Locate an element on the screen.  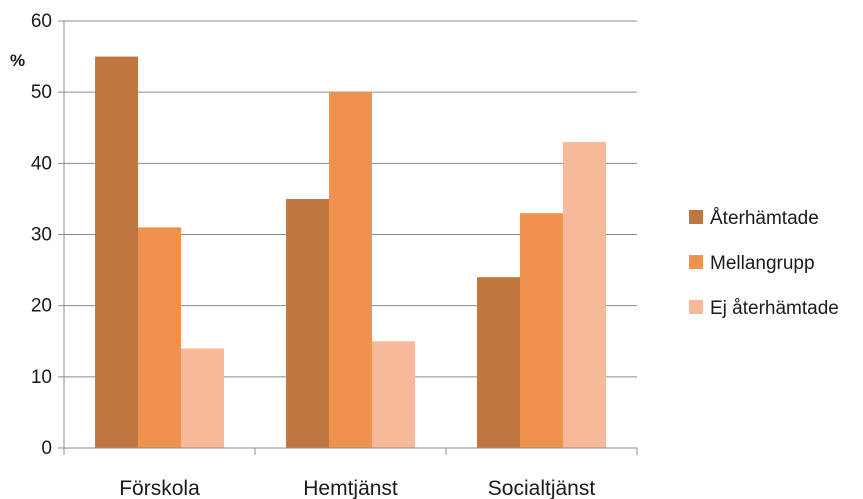
y-tick-label: 10 is located at coordinates (41, 377).